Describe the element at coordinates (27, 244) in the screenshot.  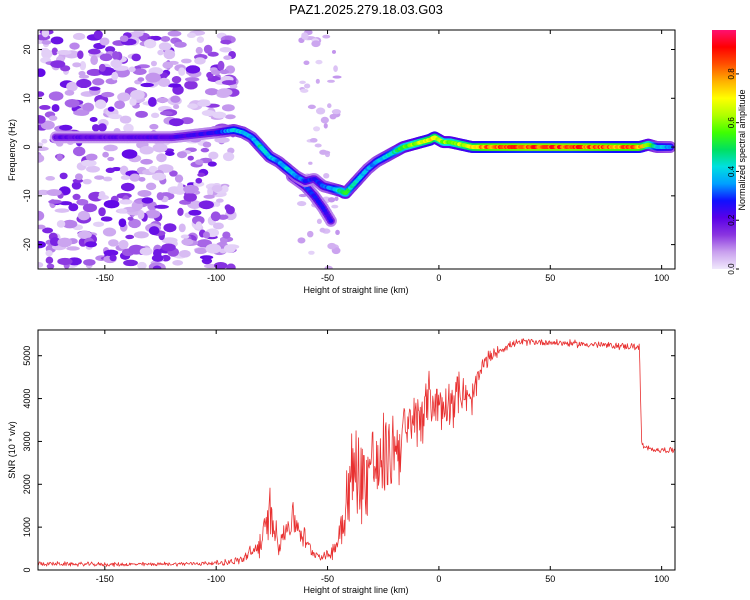
I see `y-tick-label: -20` at that location.